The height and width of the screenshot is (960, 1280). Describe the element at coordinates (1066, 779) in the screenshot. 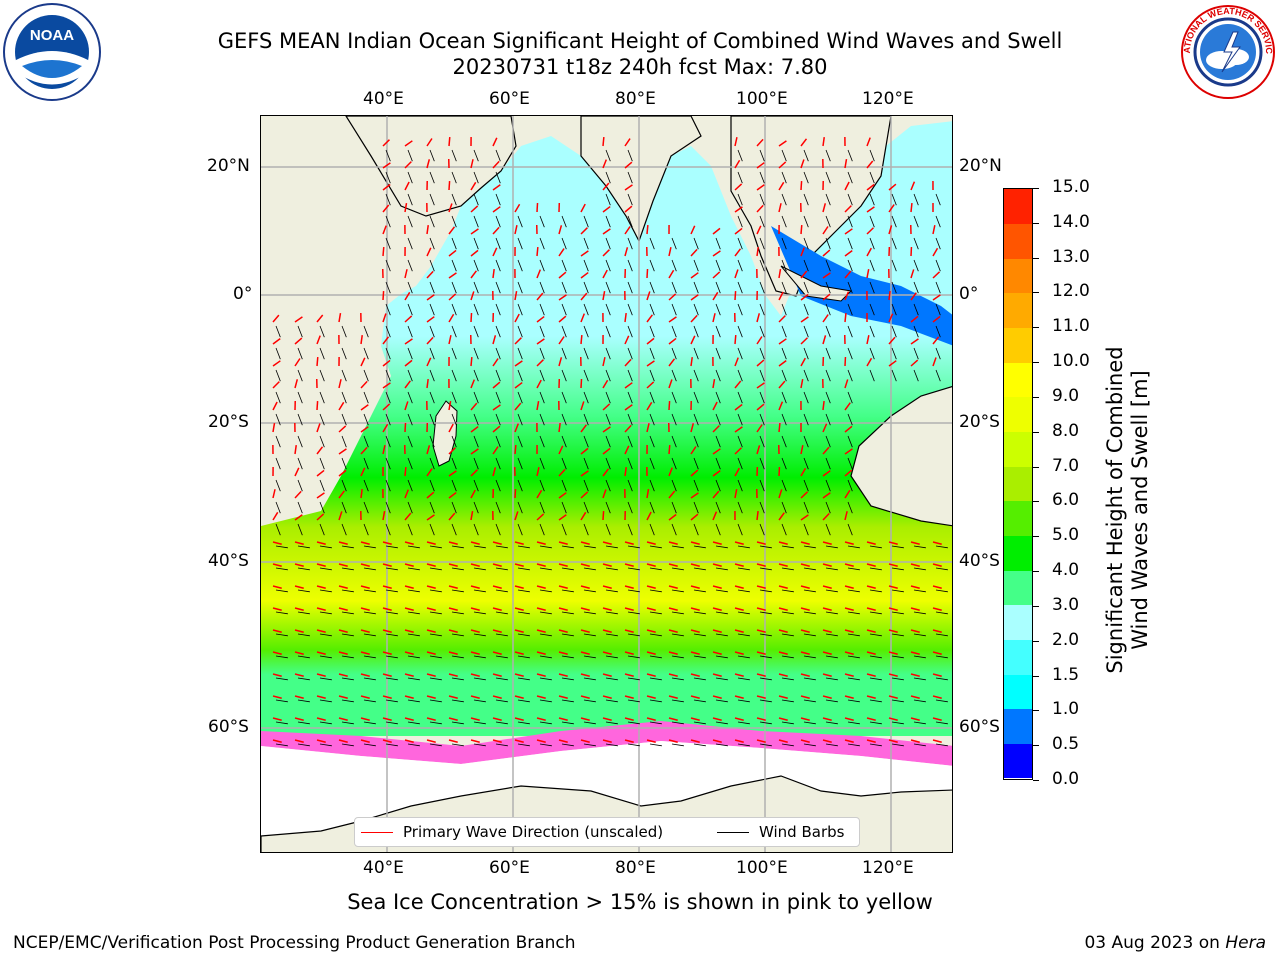

I see `colorbar-tick-label: 0.0` at that location.